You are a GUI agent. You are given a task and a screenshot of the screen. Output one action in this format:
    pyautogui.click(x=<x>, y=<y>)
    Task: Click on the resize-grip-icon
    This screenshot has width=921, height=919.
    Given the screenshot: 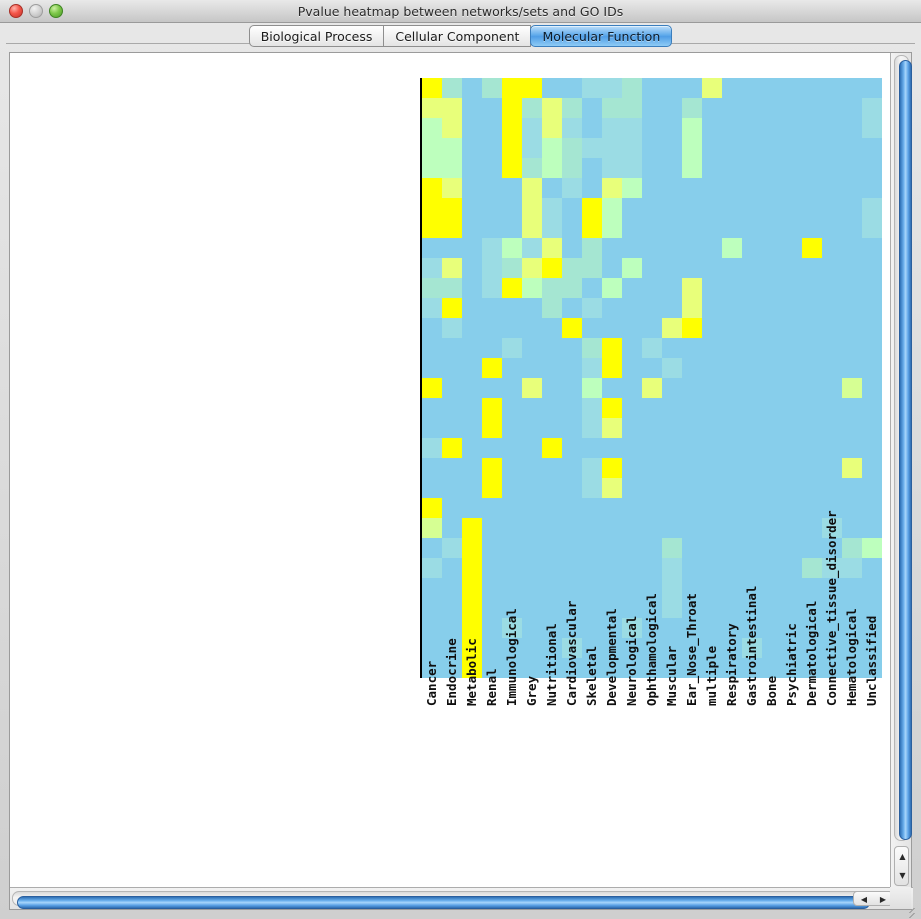 What is the action you would take?
    pyautogui.click(x=912, y=911)
    